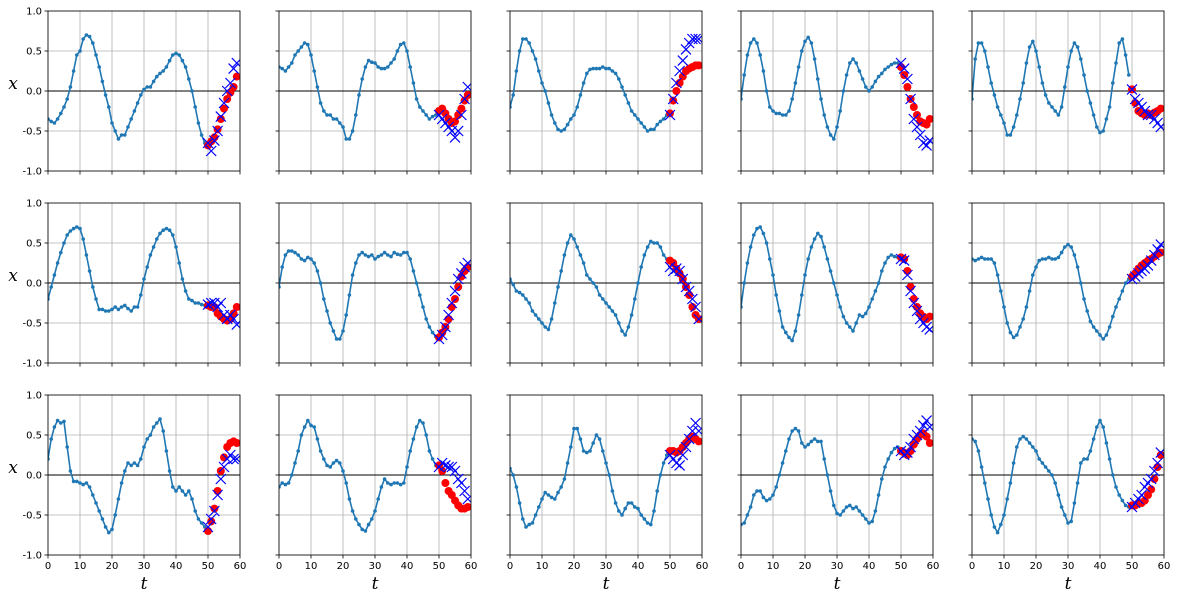 The image size is (1178, 599). Describe the element at coordinates (127, 493) in the screenshot. I see `subplot: 0 10 20 30 40 50 60 -1.0 -0.5 0.0 0.5 1.0 x t` at that location.